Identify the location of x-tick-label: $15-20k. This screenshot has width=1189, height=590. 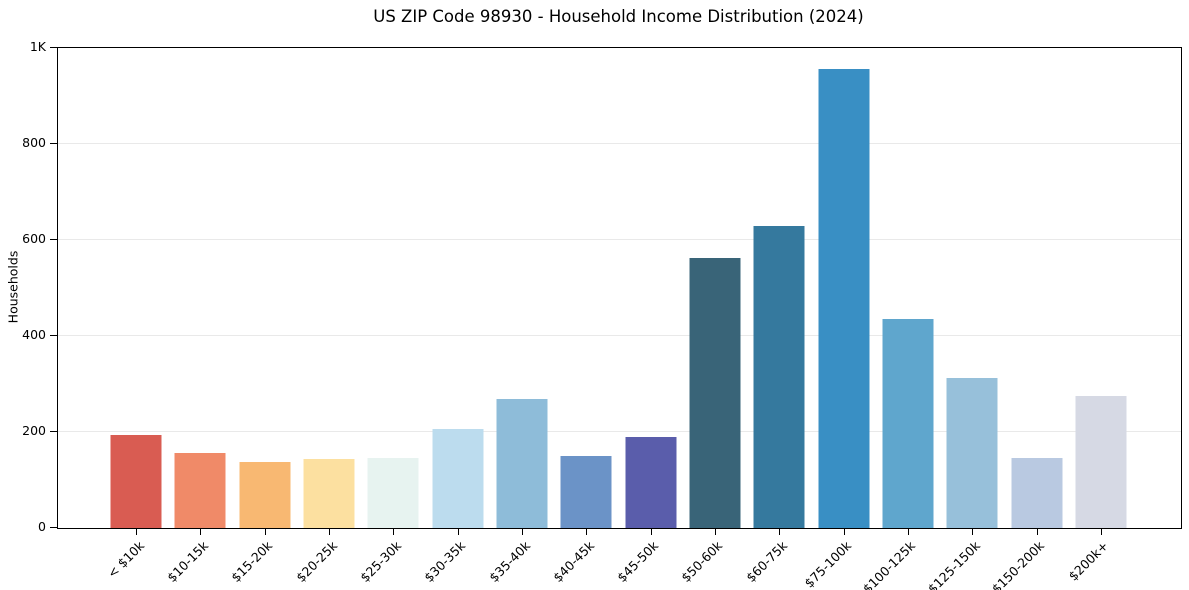
(252, 562).